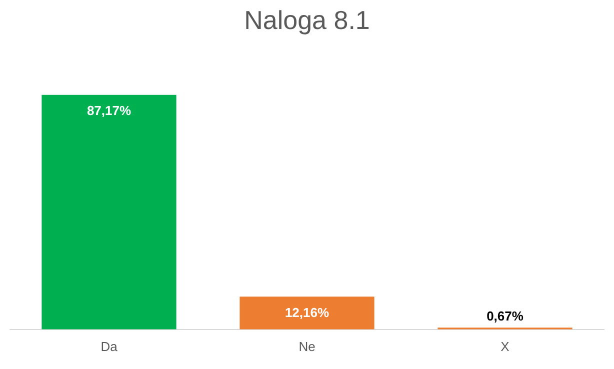 Image resolution: width=614 pixels, height=369 pixels. Describe the element at coordinates (307, 312) in the screenshot. I see `data-label: 12,16%` at that location.